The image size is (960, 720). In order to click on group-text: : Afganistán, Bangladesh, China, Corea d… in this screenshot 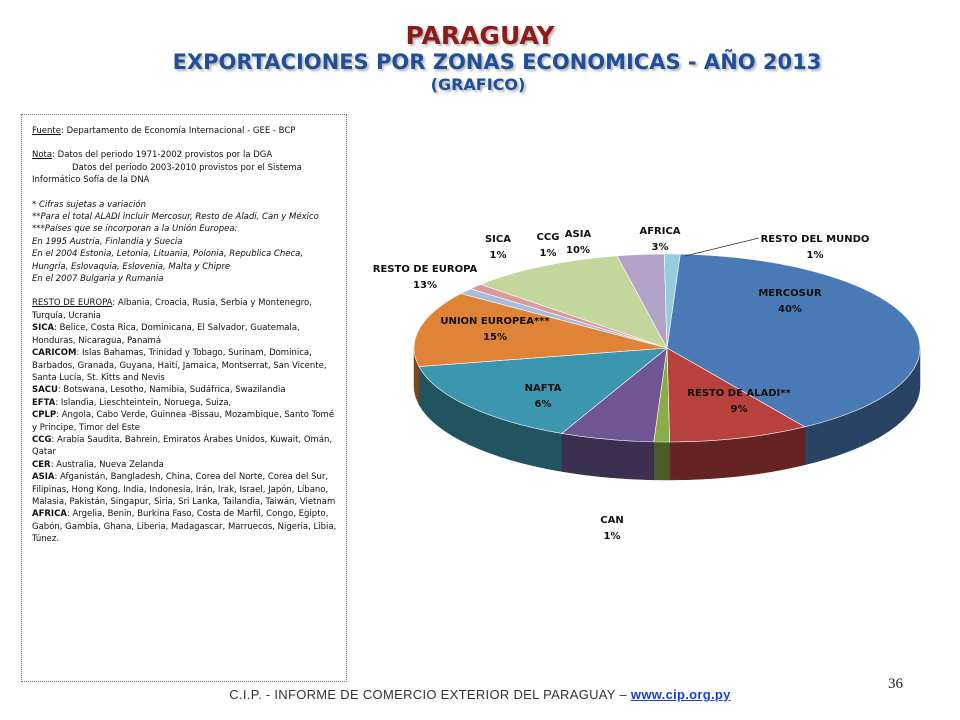, I will do `click(184, 489)`.